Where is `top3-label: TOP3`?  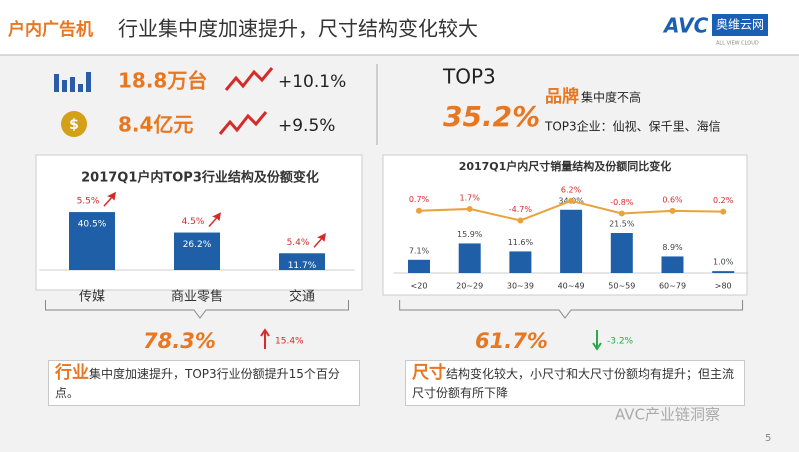
top3-label: TOP3 is located at coordinates (469, 77).